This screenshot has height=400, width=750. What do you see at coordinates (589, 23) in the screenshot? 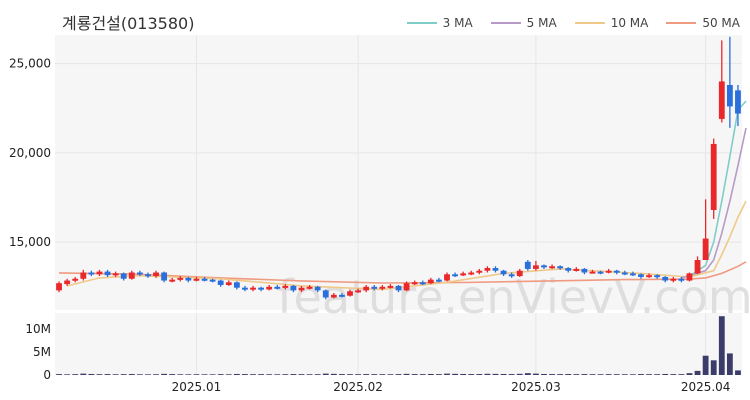
I see `legend-swatch-ma10` at bounding box center [589, 23].